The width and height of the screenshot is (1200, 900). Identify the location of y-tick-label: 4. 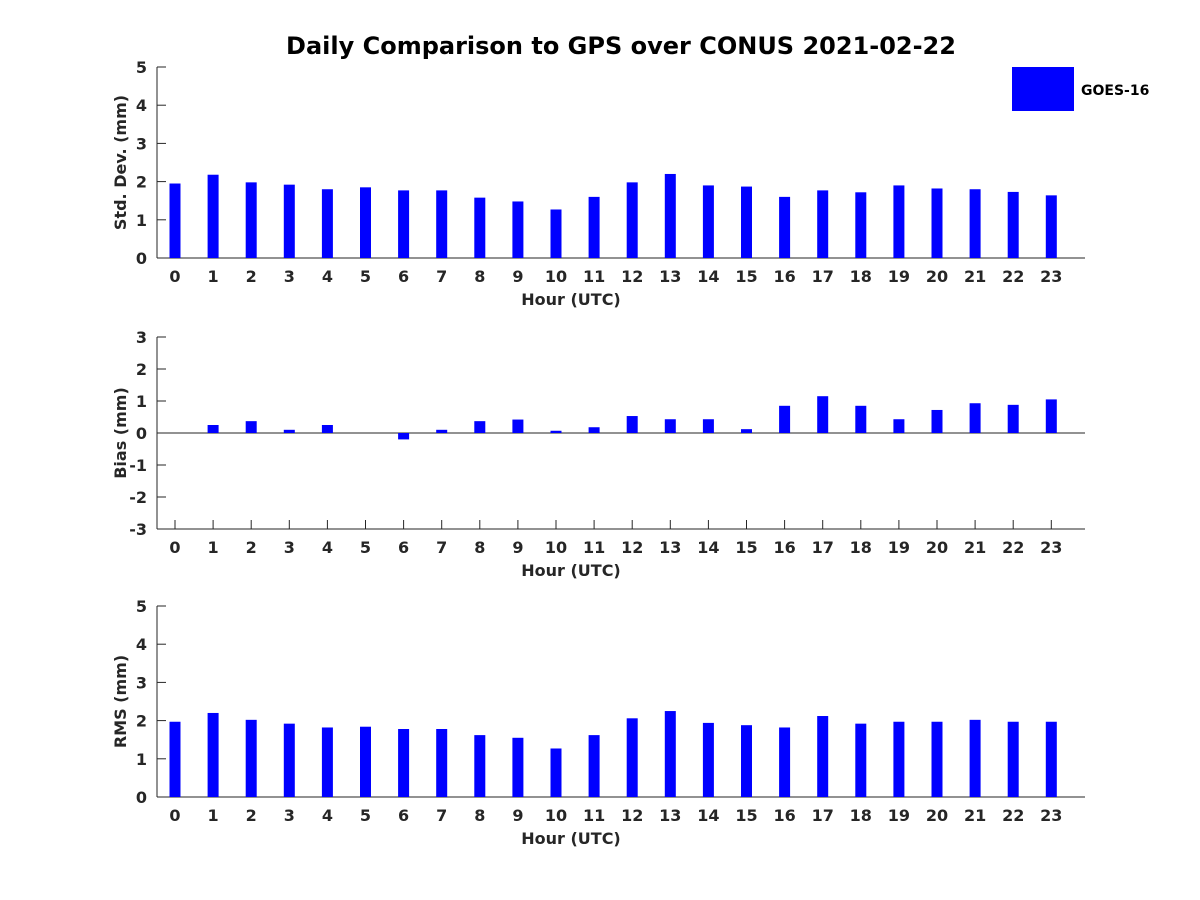
(141, 105).